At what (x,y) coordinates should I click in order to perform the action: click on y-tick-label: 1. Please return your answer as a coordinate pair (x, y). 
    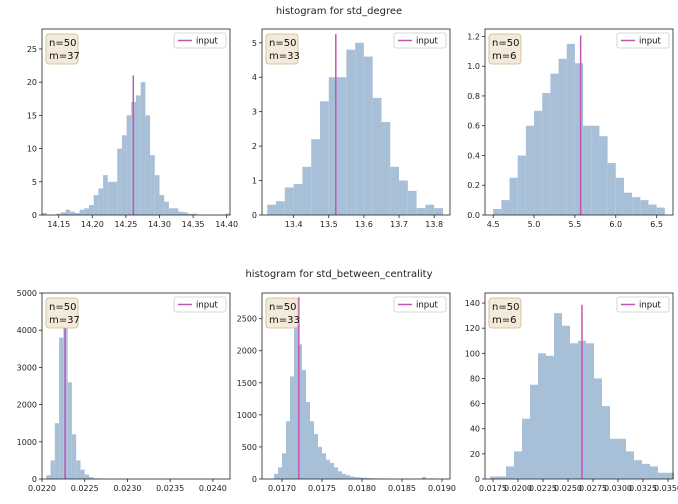
    Looking at the image, I should click on (254, 181).